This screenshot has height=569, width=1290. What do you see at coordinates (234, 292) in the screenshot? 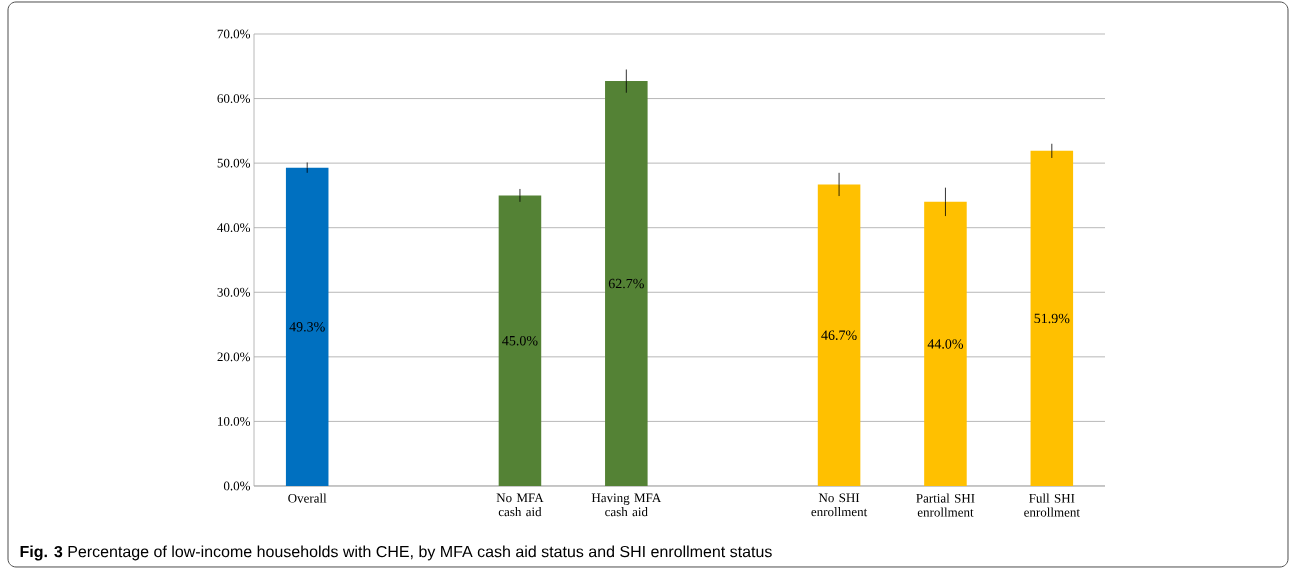
I see `y-tick-label: 30.0%` at bounding box center [234, 292].